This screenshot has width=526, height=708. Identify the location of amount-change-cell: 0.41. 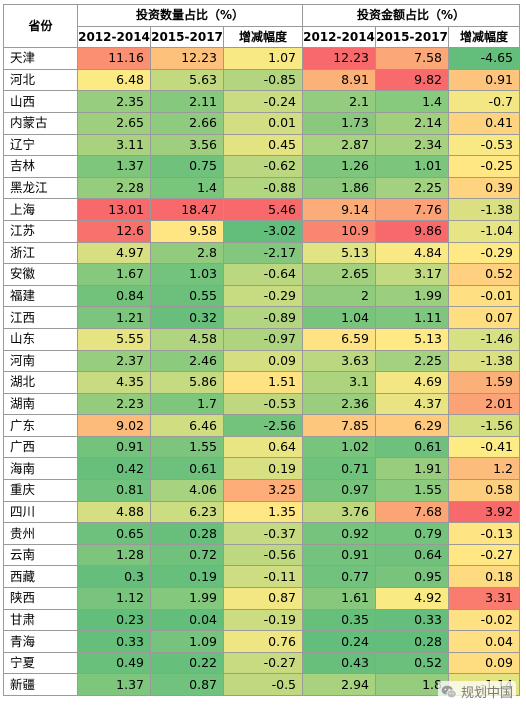
(484, 123).